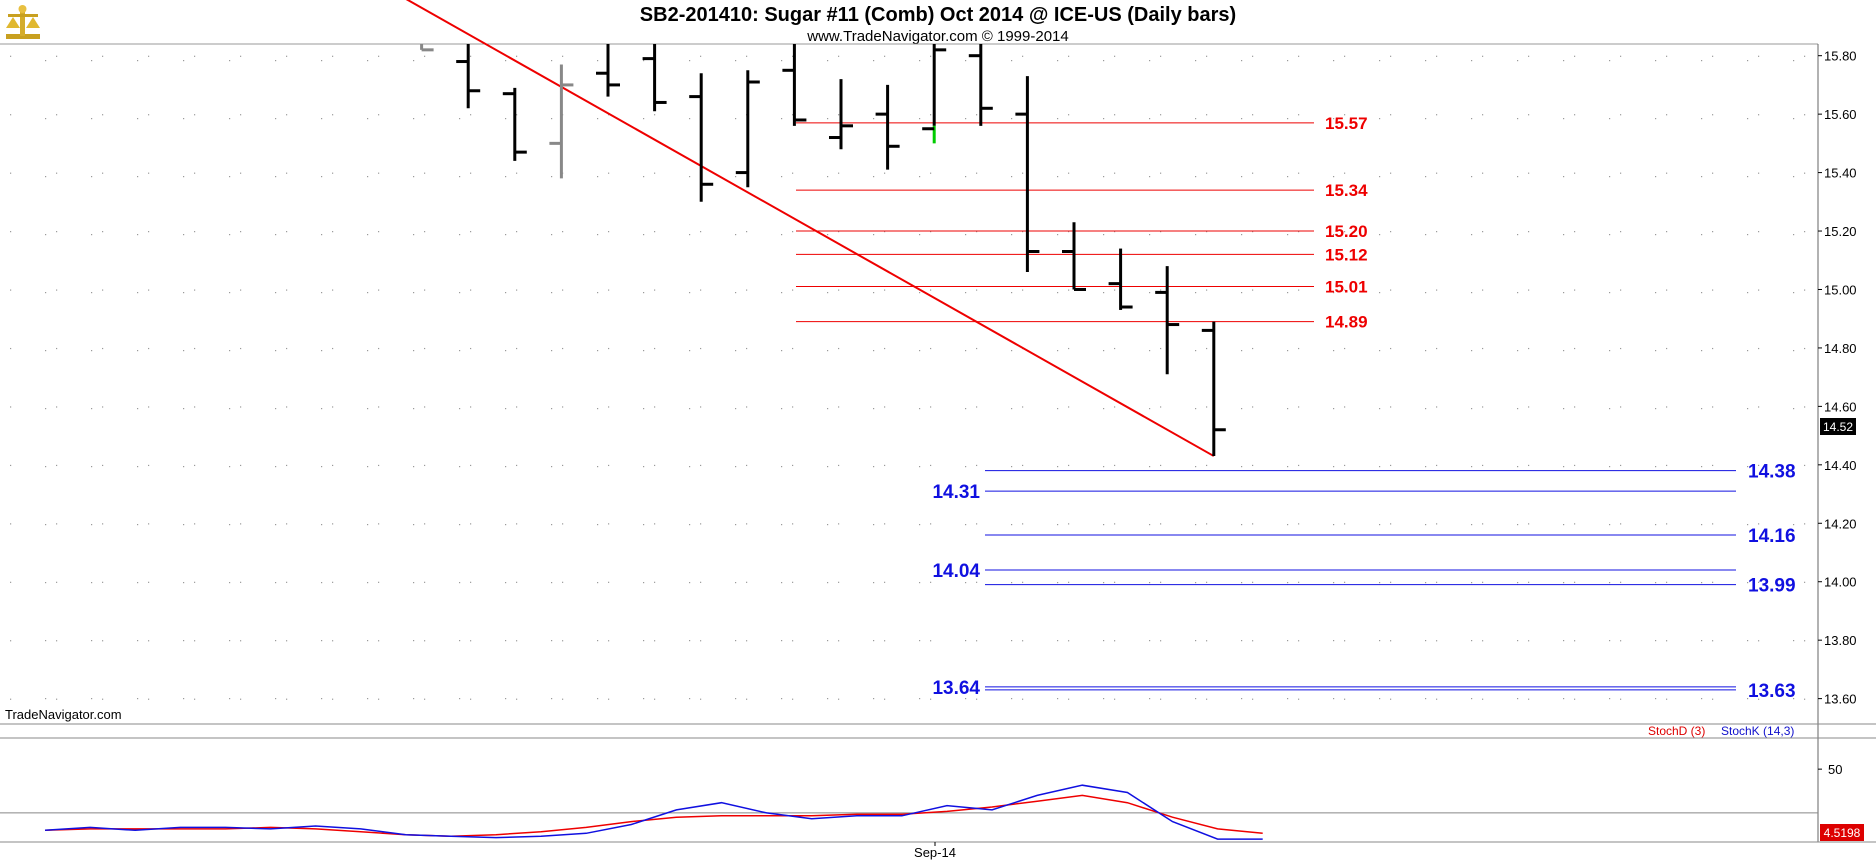 The width and height of the screenshot is (1876, 863). Describe the element at coordinates (1840, 406) in the screenshot. I see `price-tick-label: 14.60` at that location.